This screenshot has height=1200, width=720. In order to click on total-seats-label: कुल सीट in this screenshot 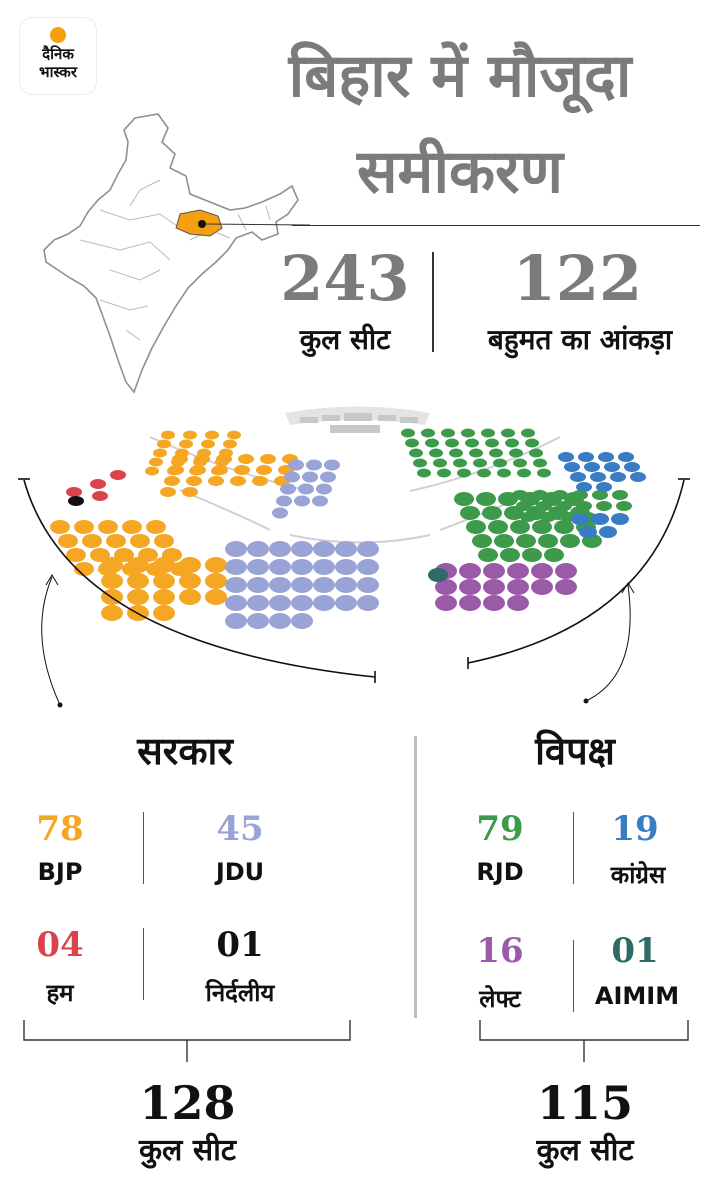, I will do `click(345, 339)`.